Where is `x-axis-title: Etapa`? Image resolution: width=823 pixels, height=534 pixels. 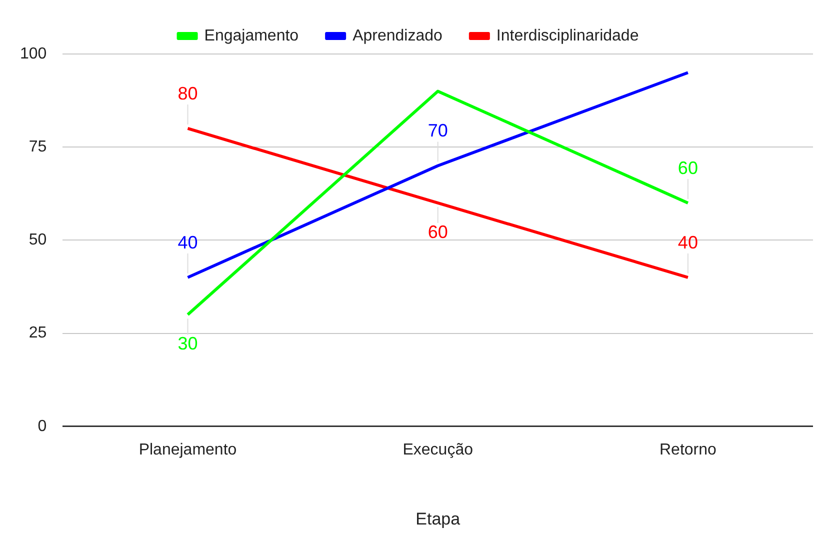 x-axis-title: Etapa is located at coordinates (438, 518).